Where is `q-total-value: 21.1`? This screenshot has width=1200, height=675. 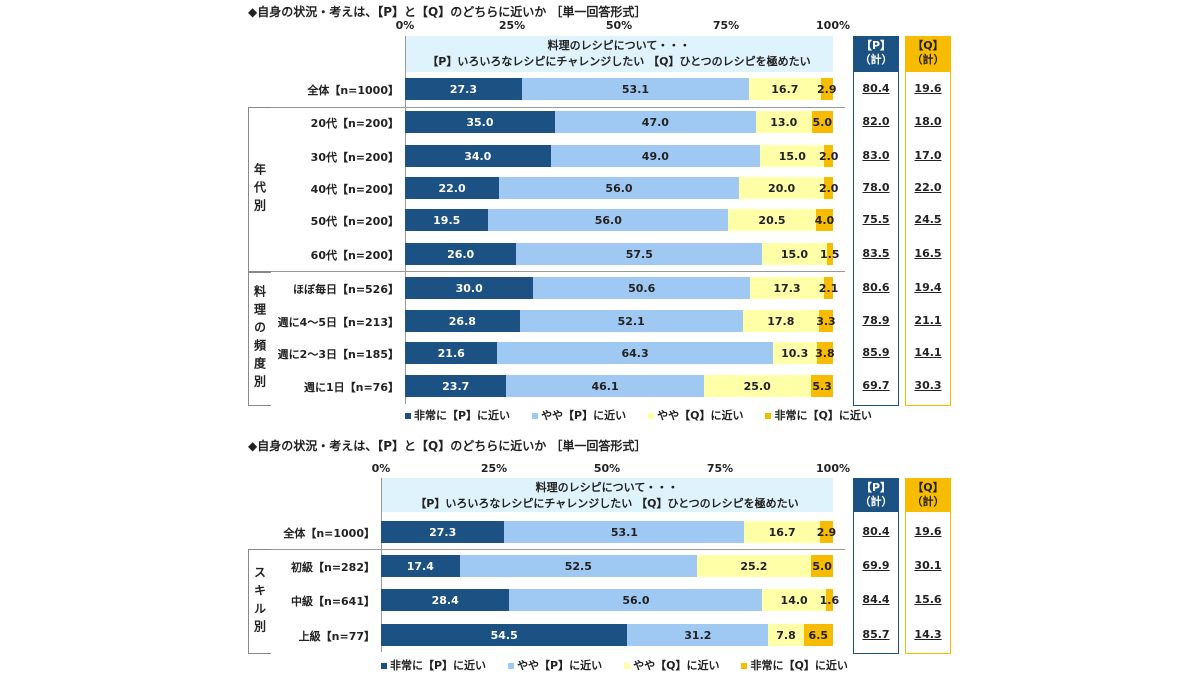
q-total-value: 21.1 is located at coordinates (928, 320).